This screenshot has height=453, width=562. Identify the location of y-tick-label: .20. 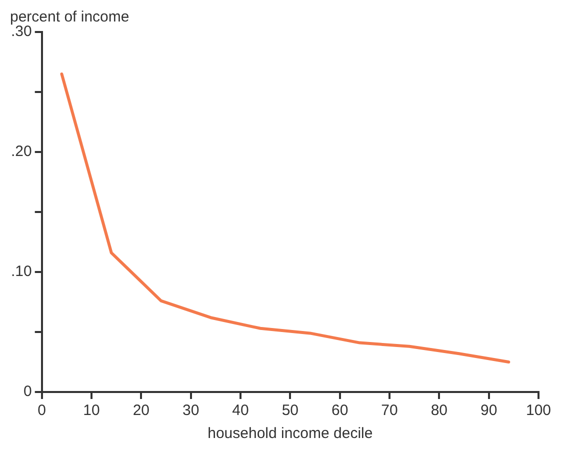
(21, 151).